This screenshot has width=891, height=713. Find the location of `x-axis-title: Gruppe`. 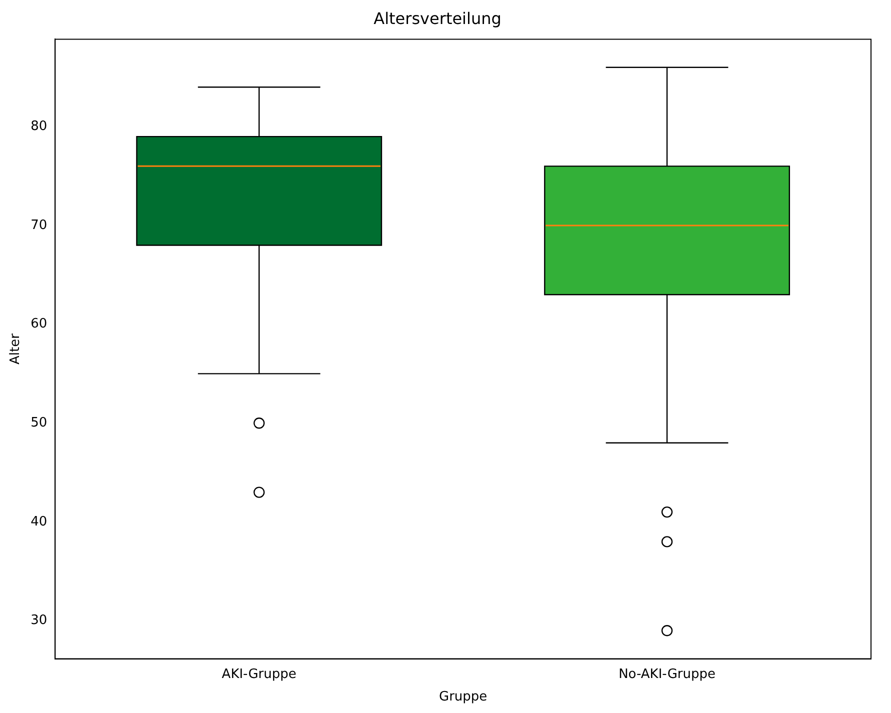

x-axis-title: Gruppe is located at coordinates (463, 697).